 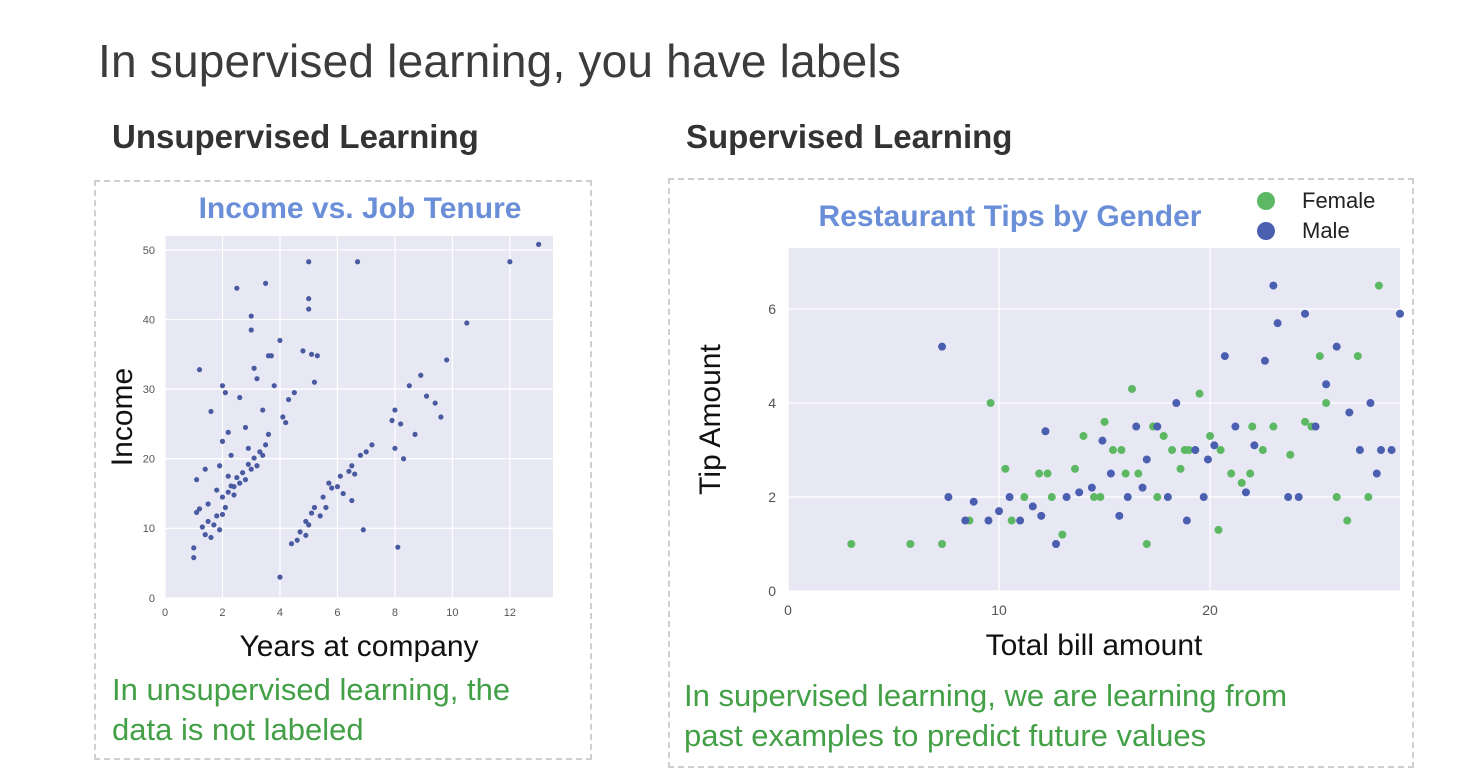 What do you see at coordinates (510, 613) in the screenshot?
I see `x-tick-label: 12` at bounding box center [510, 613].